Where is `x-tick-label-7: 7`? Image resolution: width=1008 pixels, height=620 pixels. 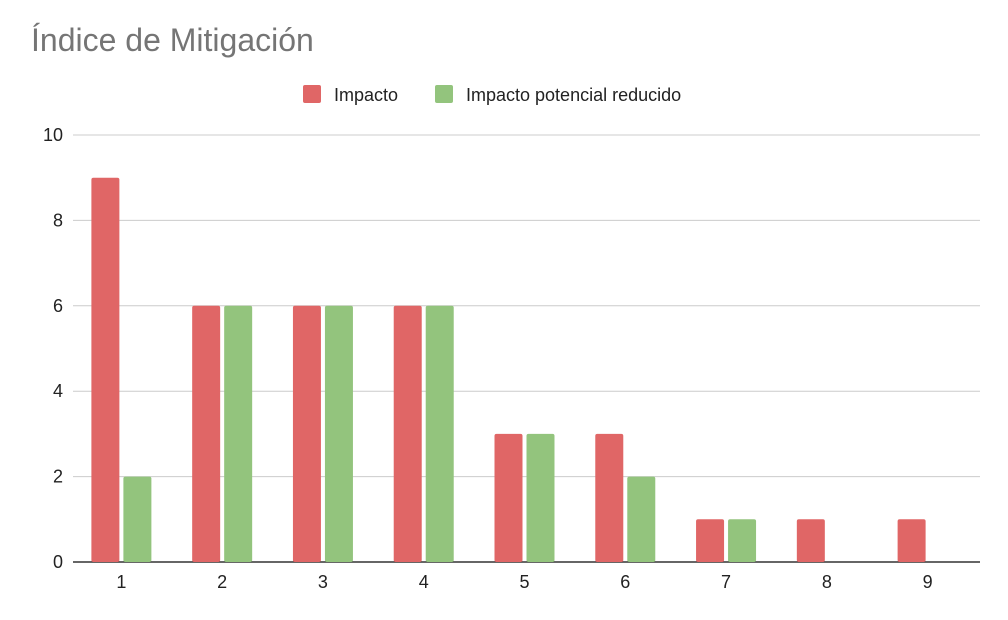 x-tick-label-7: 7 is located at coordinates (726, 582).